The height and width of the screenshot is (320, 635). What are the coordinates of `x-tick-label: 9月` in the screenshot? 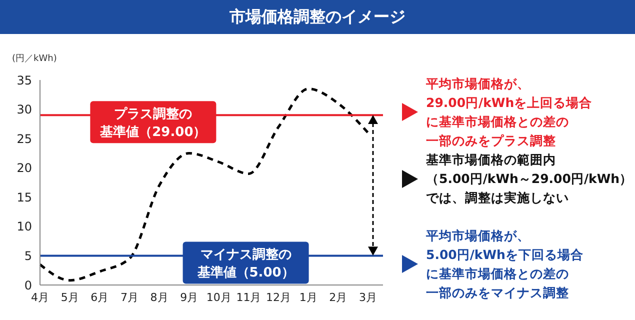 It's located at (189, 297).